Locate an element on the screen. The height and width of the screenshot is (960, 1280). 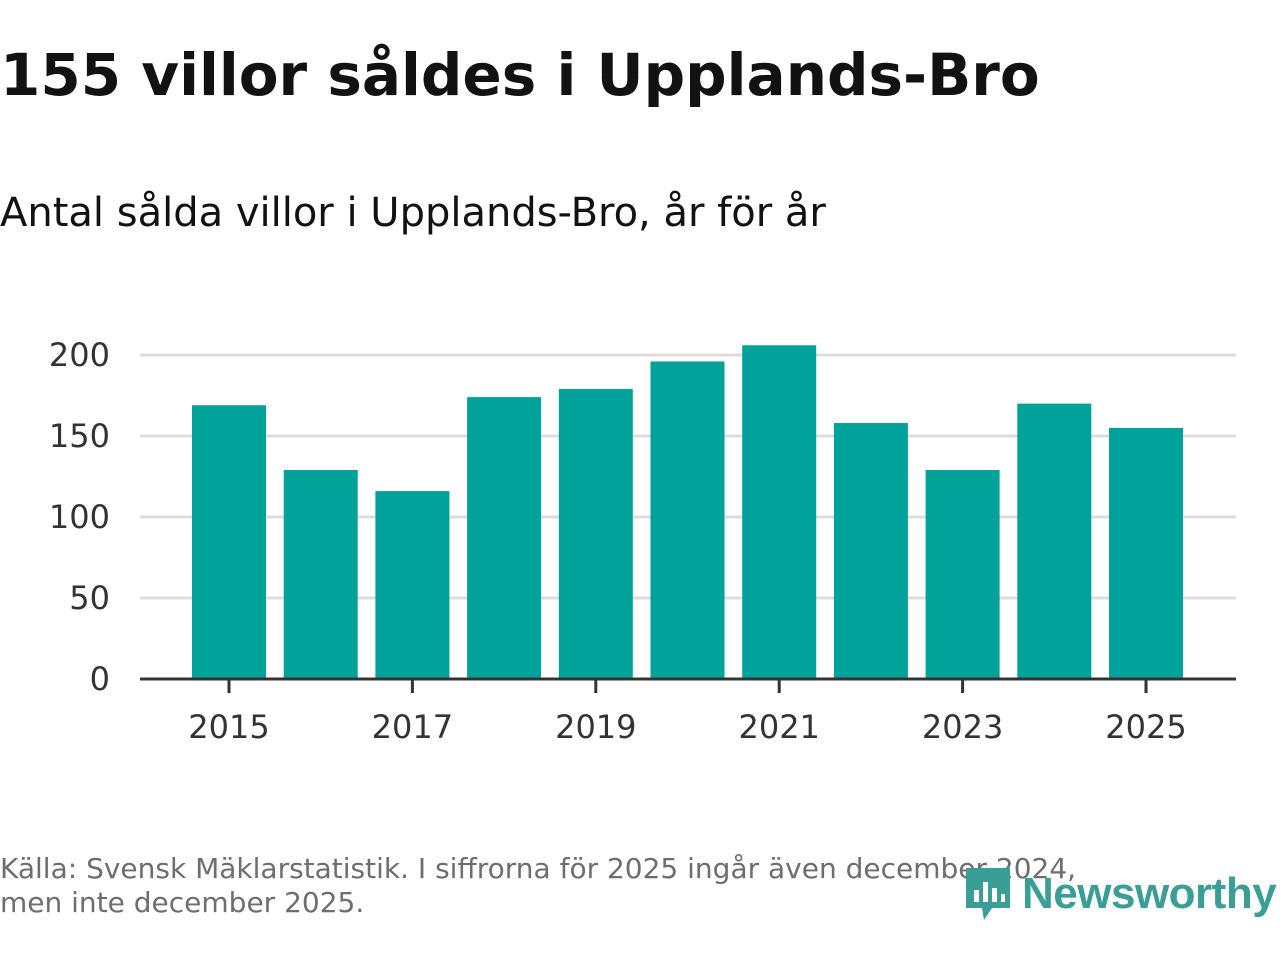
source-line-2: men inte december 2025. is located at coordinates (182, 902).